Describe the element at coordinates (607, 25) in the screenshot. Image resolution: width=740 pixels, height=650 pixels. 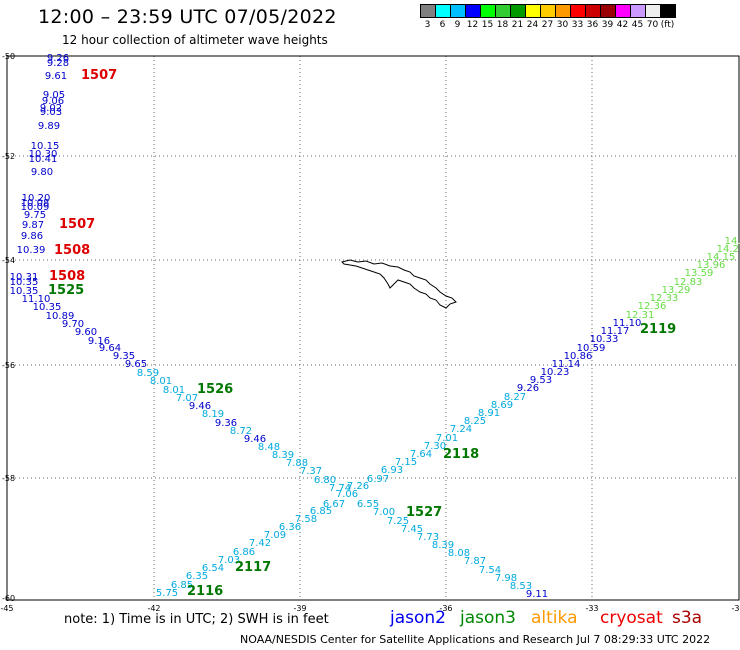
I see `scale-label: 39` at that location.